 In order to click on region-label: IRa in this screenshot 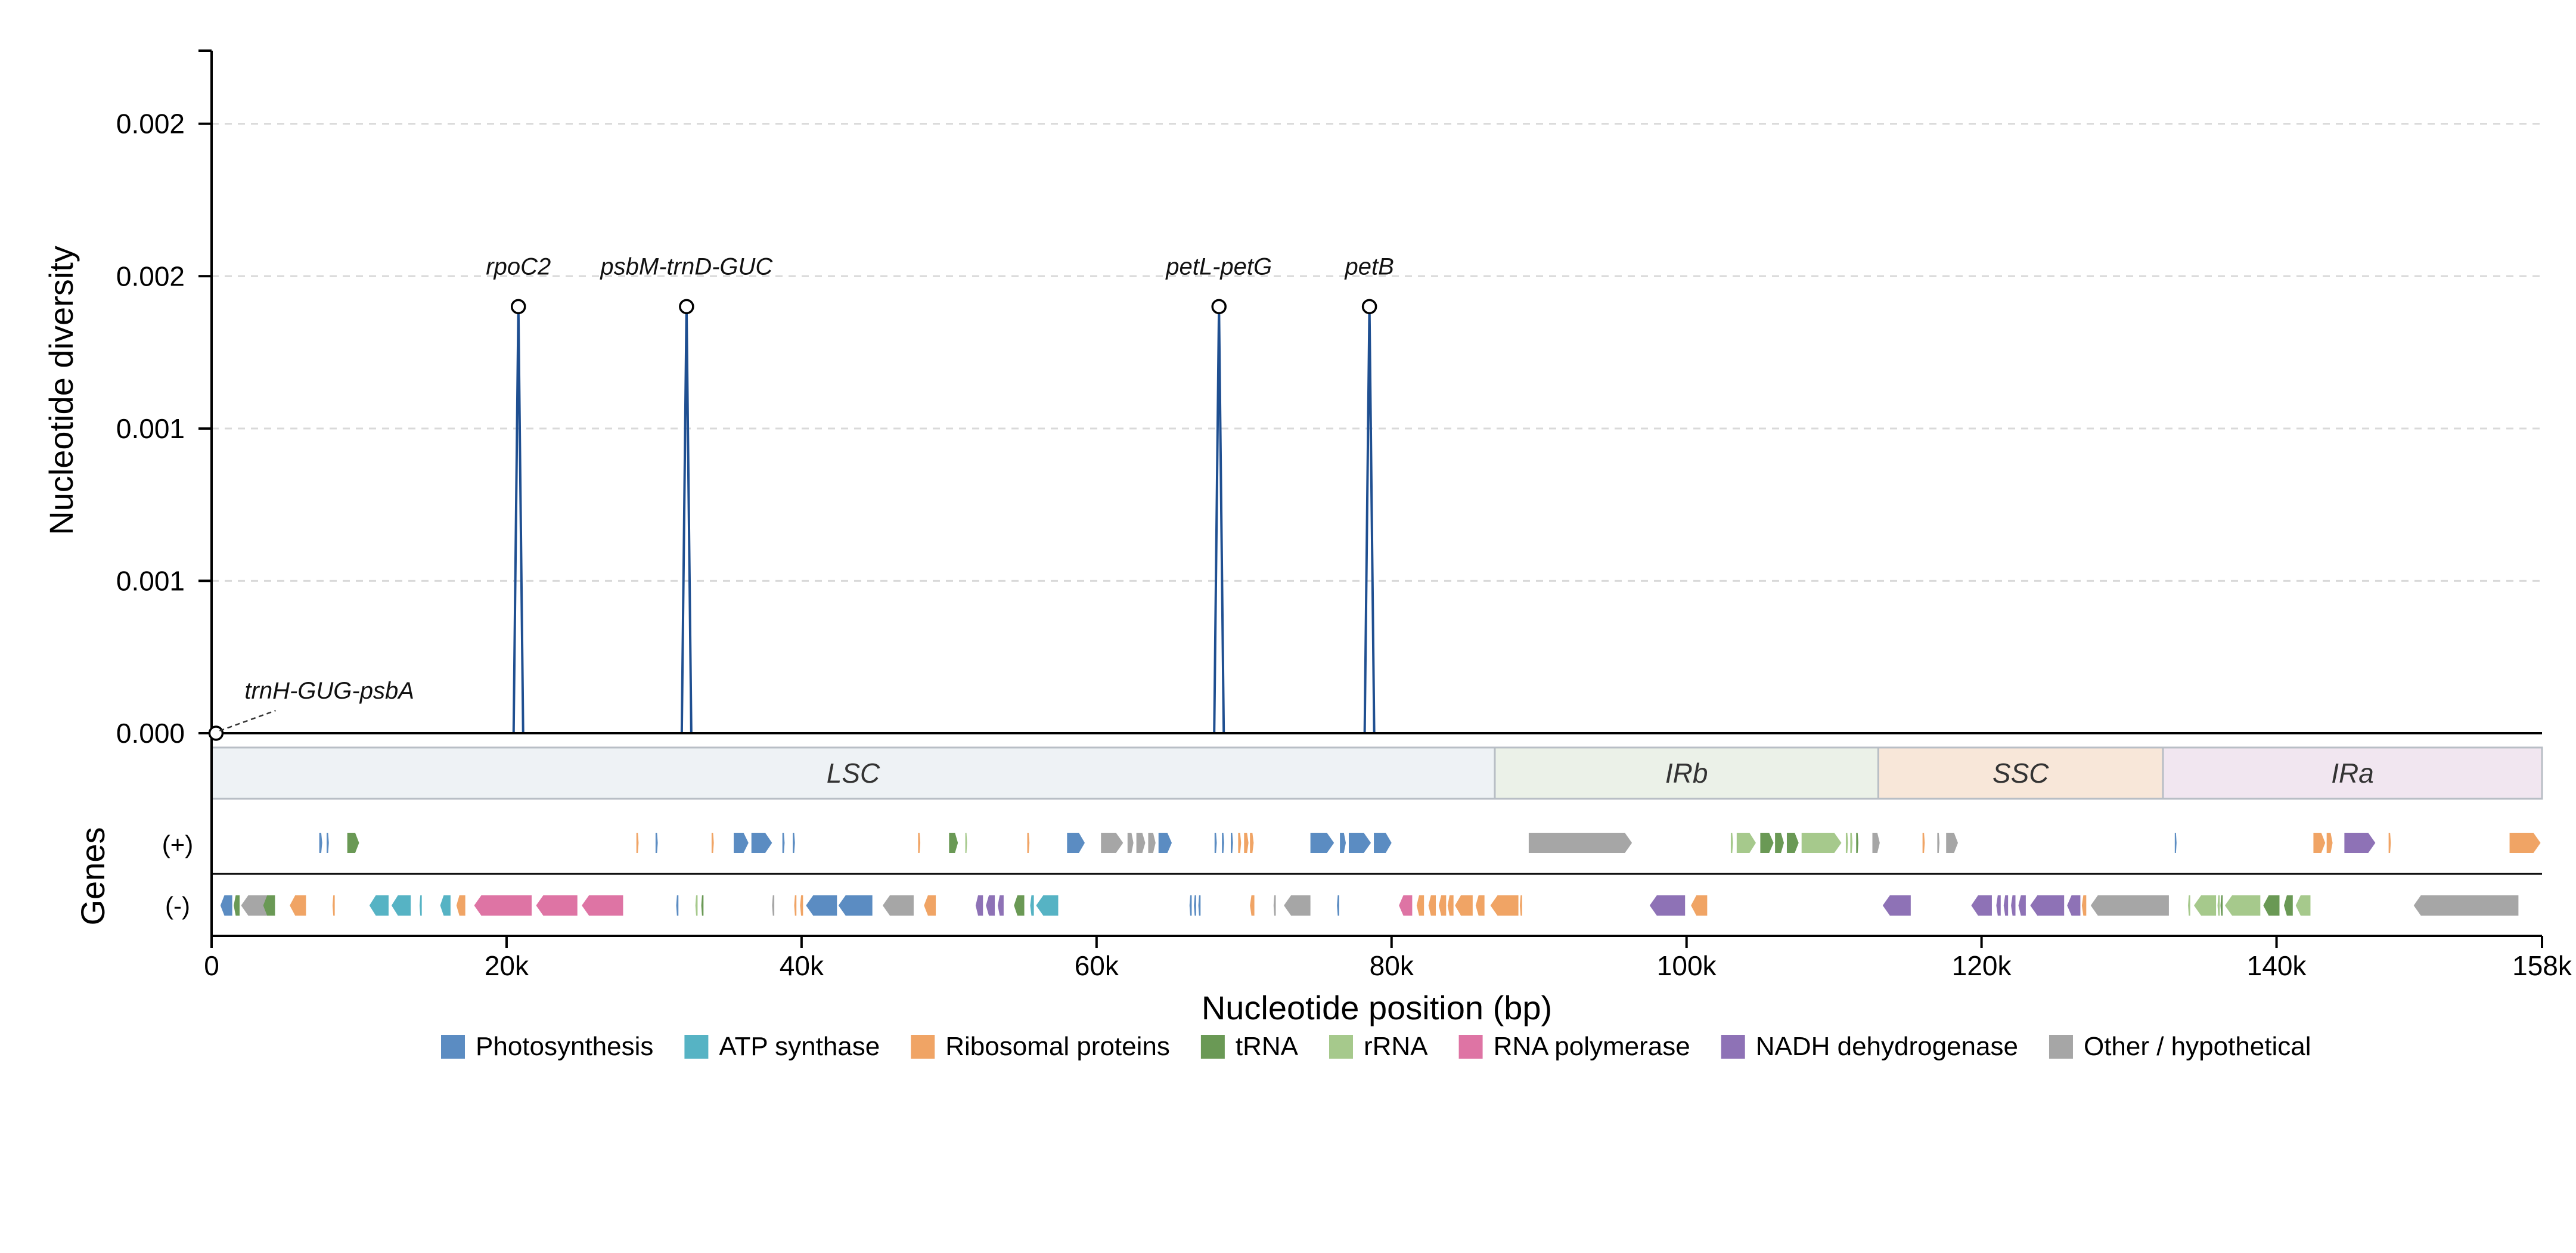, I will do `click(2353, 773)`.